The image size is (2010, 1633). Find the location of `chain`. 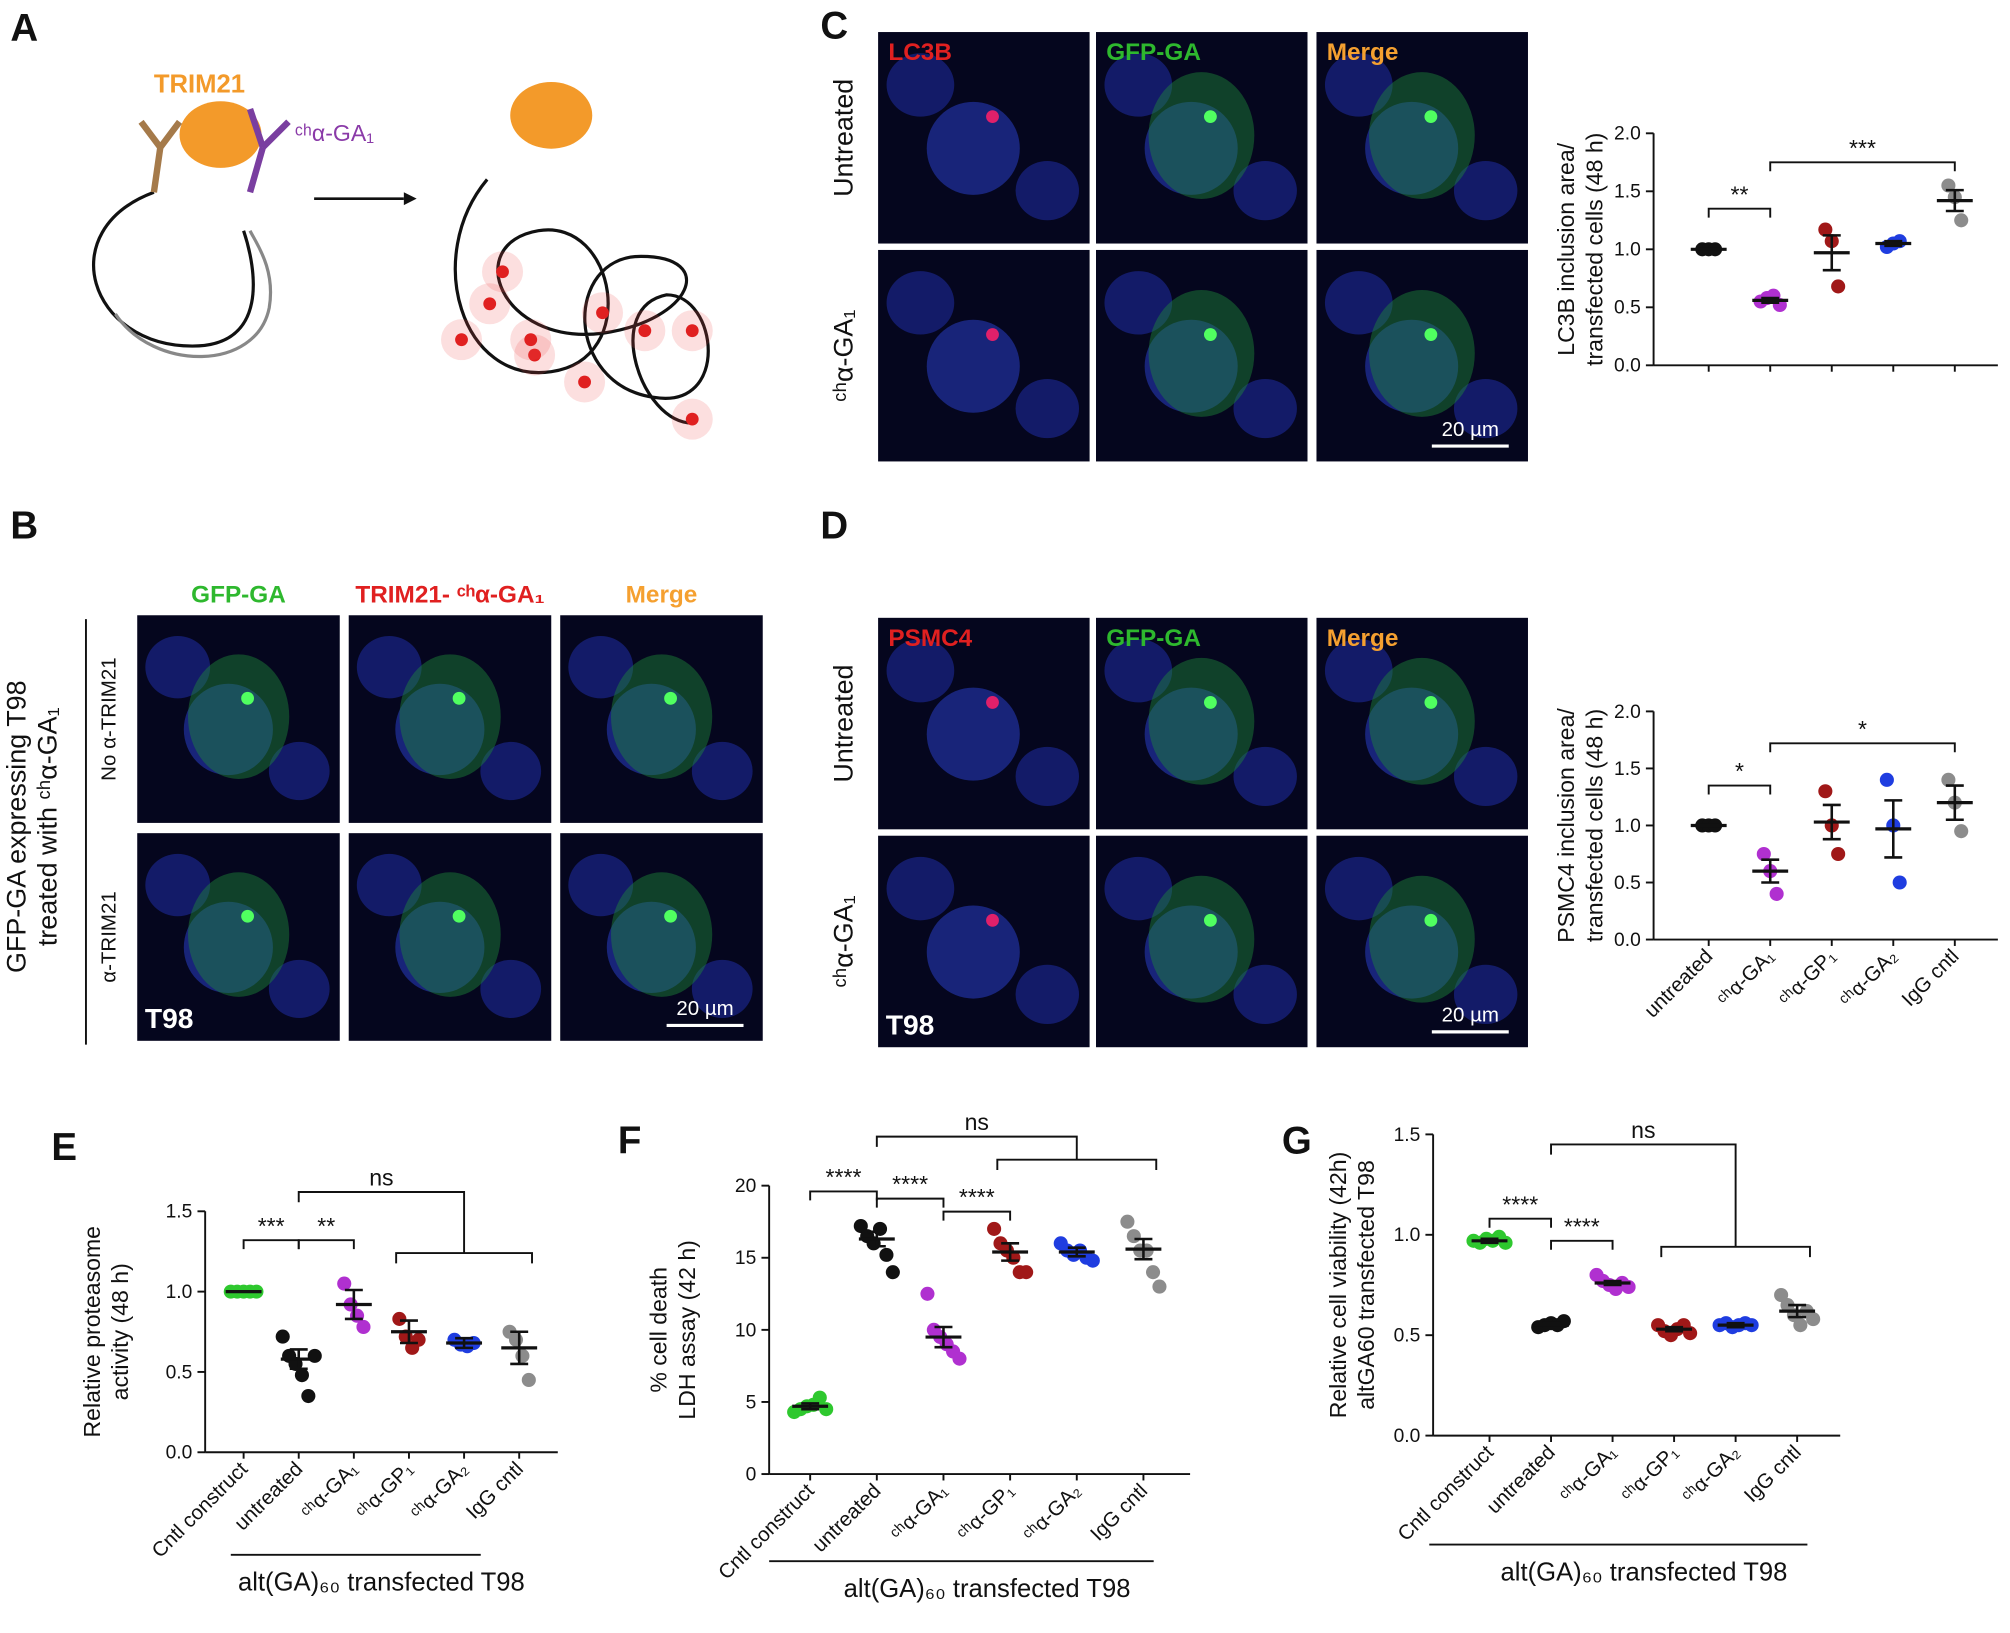

chain is located at coordinates (581, 301).